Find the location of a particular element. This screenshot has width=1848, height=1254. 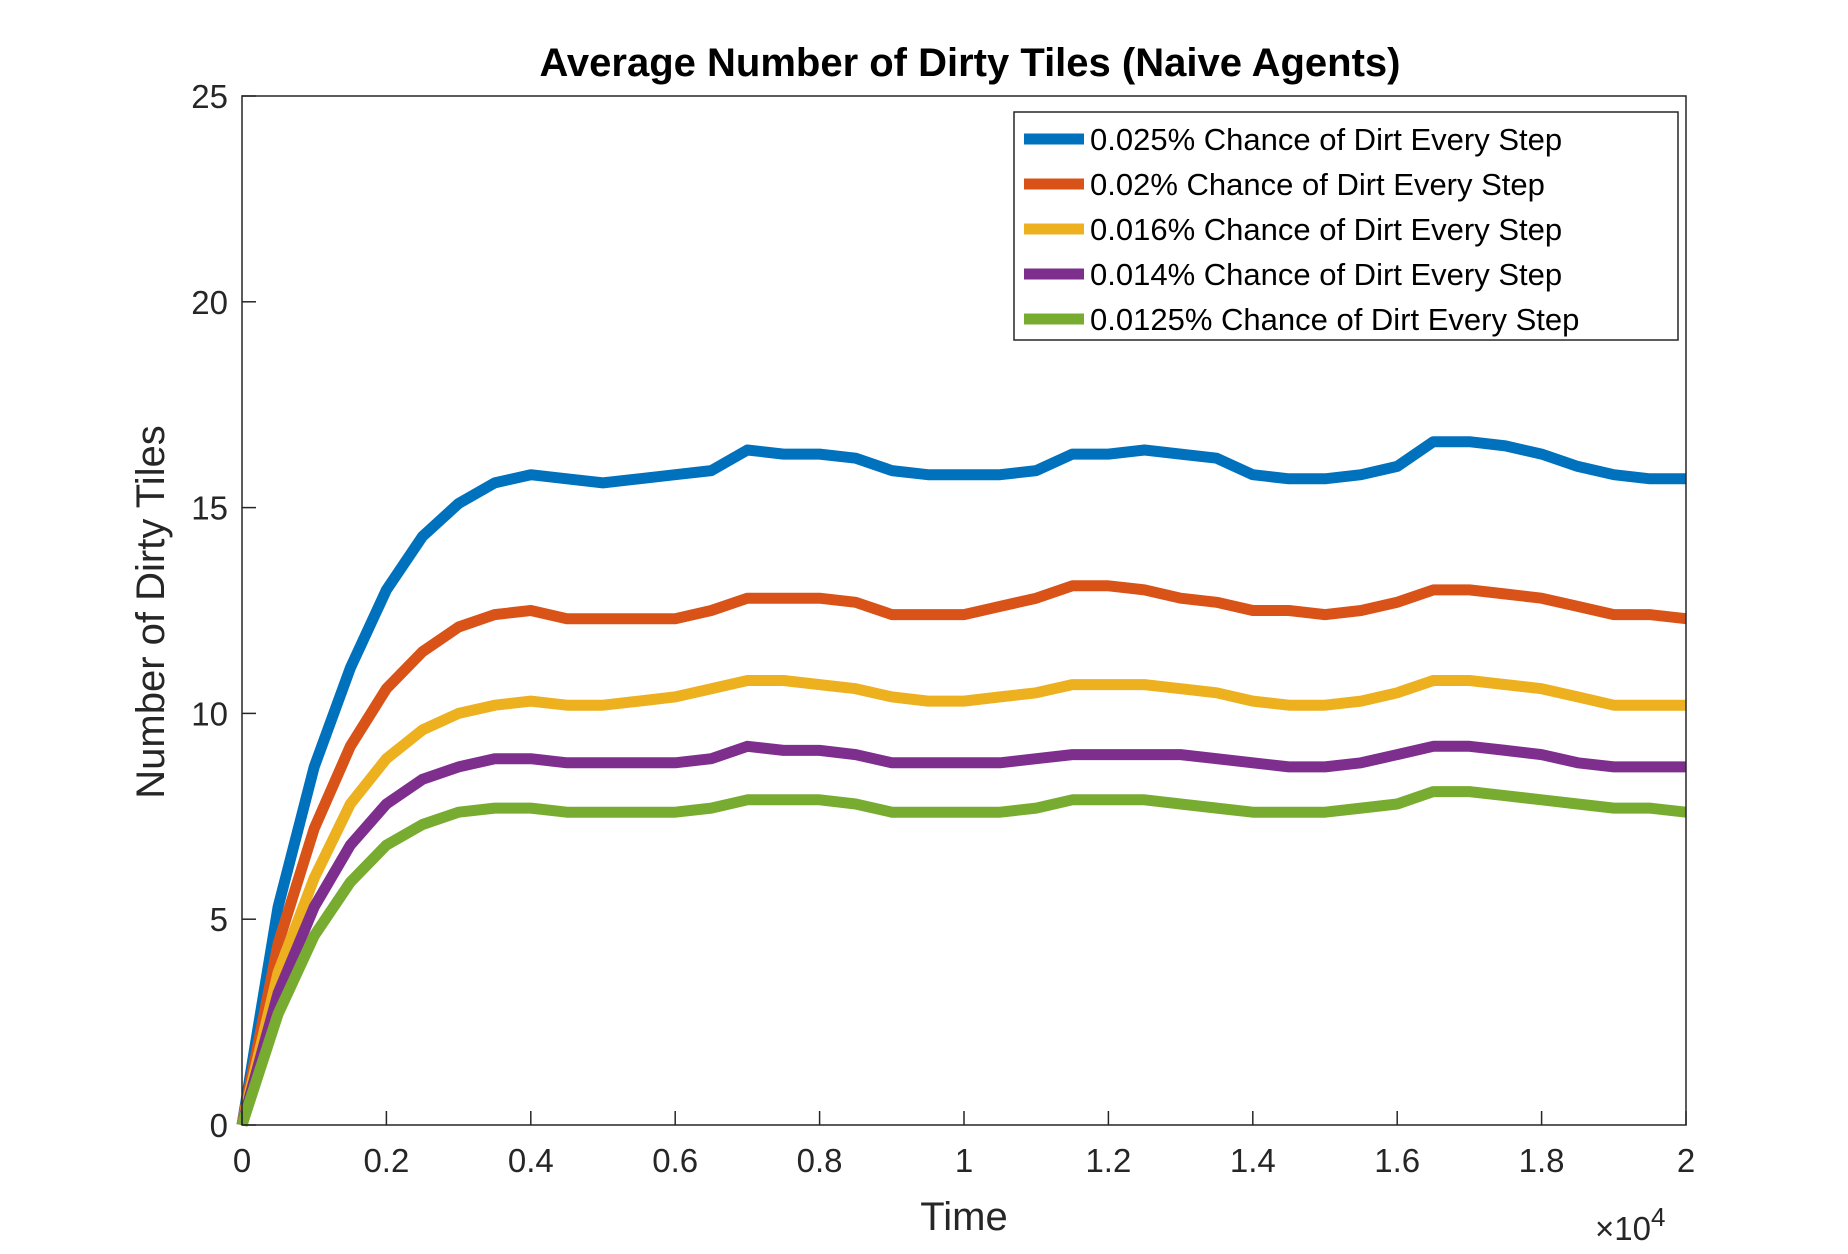

x-axis-ticks: 0 0.2 0.4 0.6 0.8 1 1.2 1.4 1.6 1.8 2 is located at coordinates (964, 1145).